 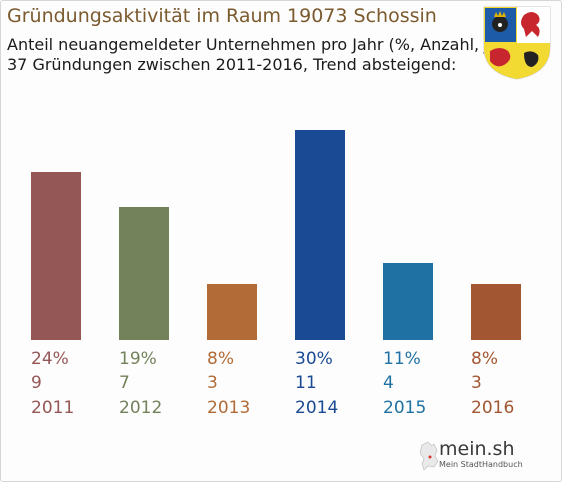 I want to click on bar-2014, so click(x=320, y=235).